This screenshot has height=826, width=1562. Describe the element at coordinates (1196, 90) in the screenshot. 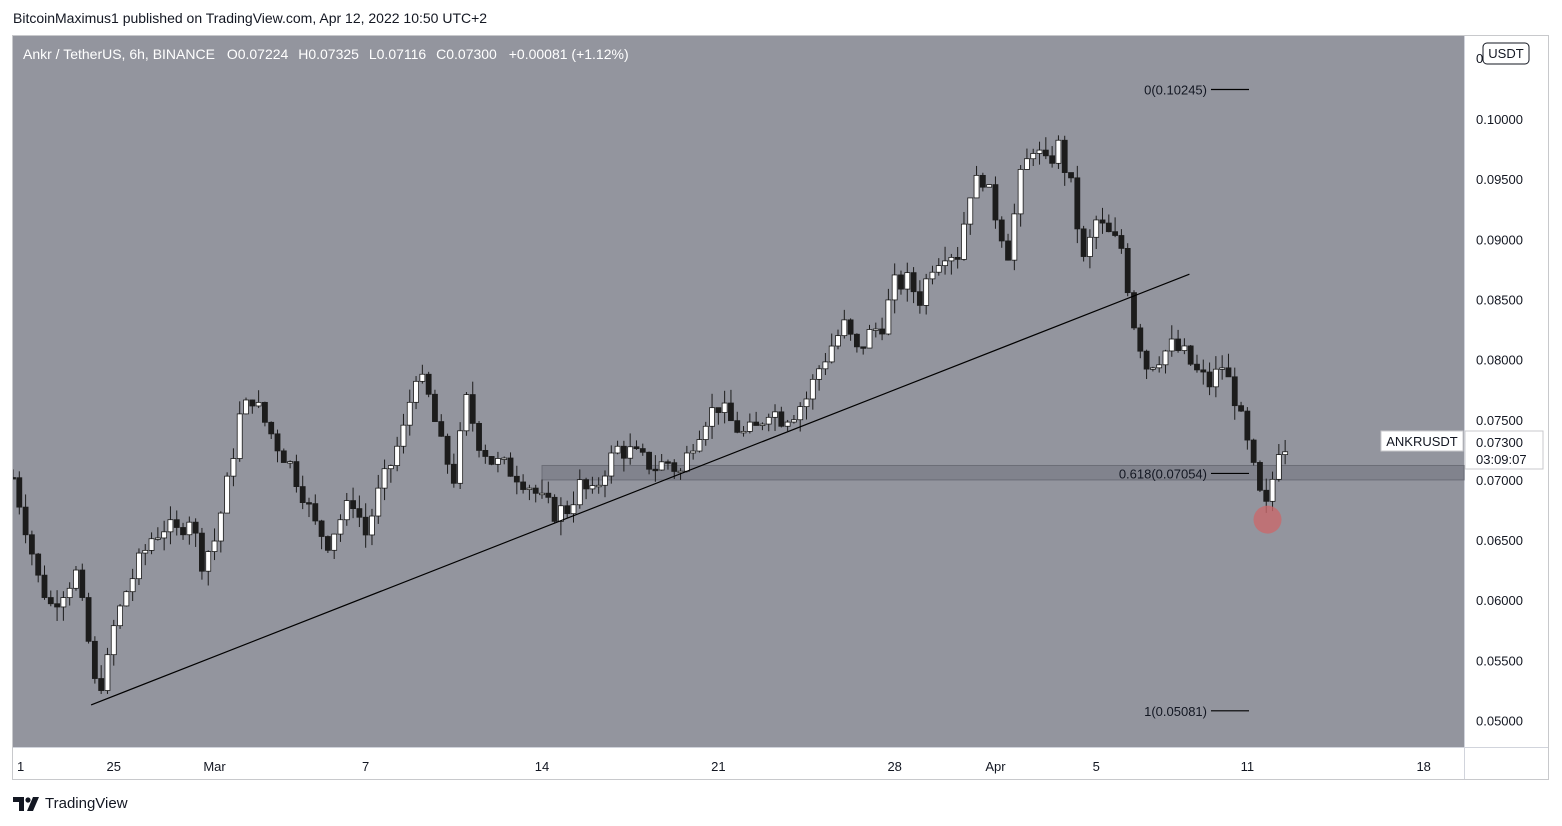

I see `fib-level: 0(0.10245)` at that location.